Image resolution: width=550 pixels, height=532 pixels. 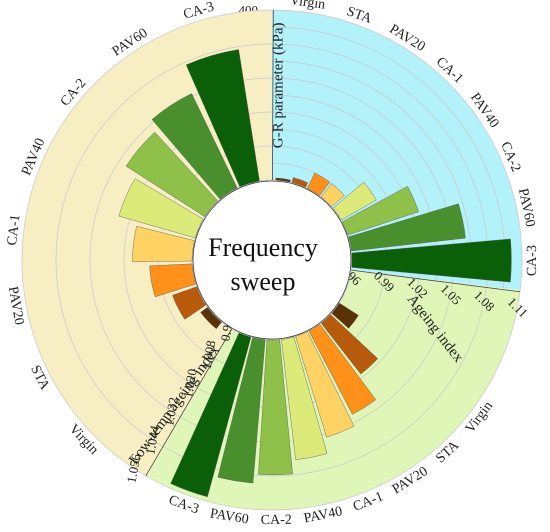 I want to click on category-label-ca-3: CA-3, so click(x=532, y=260).